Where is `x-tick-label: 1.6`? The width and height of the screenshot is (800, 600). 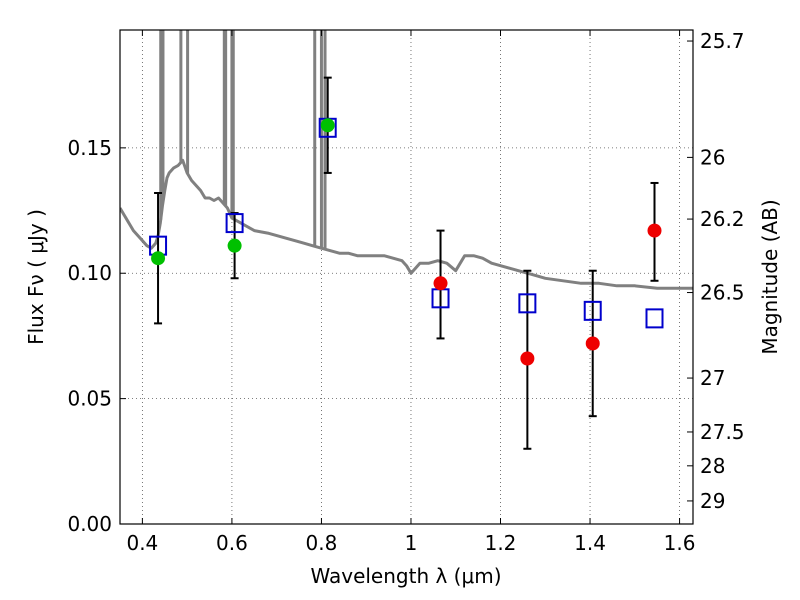
x-tick-label: 1.6 is located at coordinates (680, 543).